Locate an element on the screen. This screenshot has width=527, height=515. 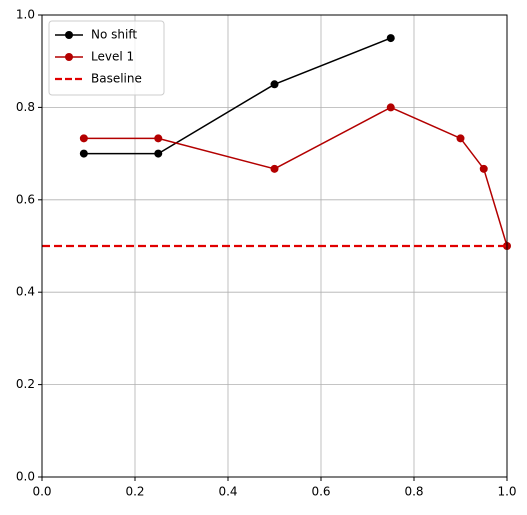
y-tick-label: 1.0 is located at coordinates (25, 15).